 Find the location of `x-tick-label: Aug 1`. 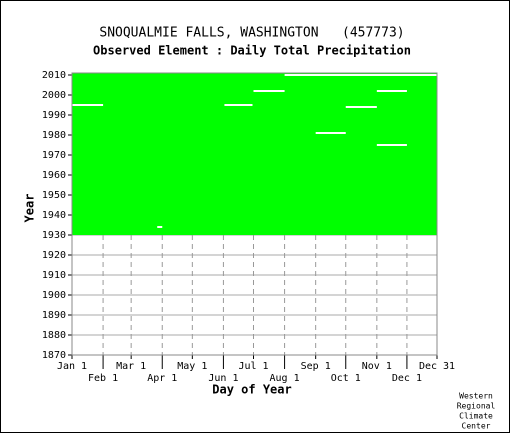

x-tick-label: Aug 1 is located at coordinates (285, 378).